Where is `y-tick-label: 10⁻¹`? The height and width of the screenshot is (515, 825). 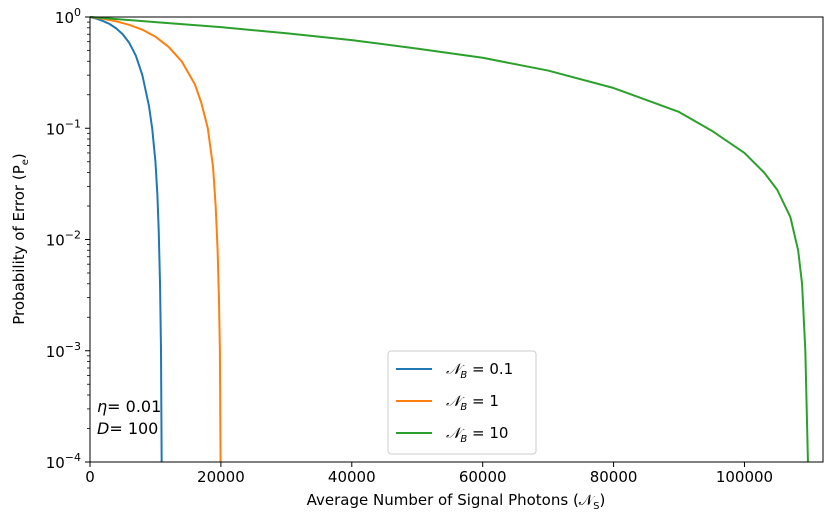
y-tick-label: 10⁻¹ is located at coordinates (63, 127).